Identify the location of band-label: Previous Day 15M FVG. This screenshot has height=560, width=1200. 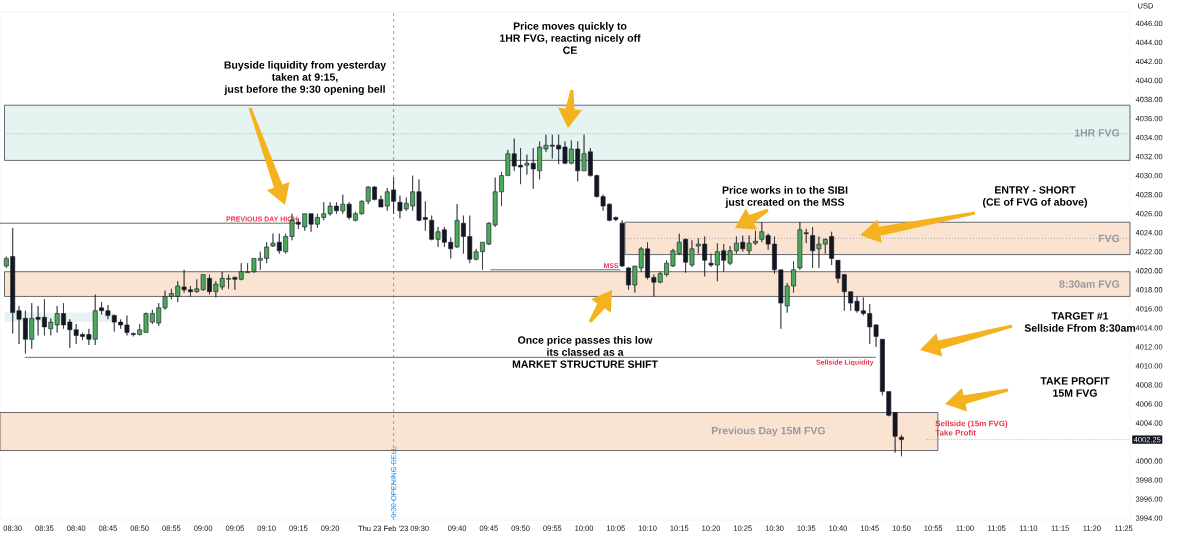
(768, 431).